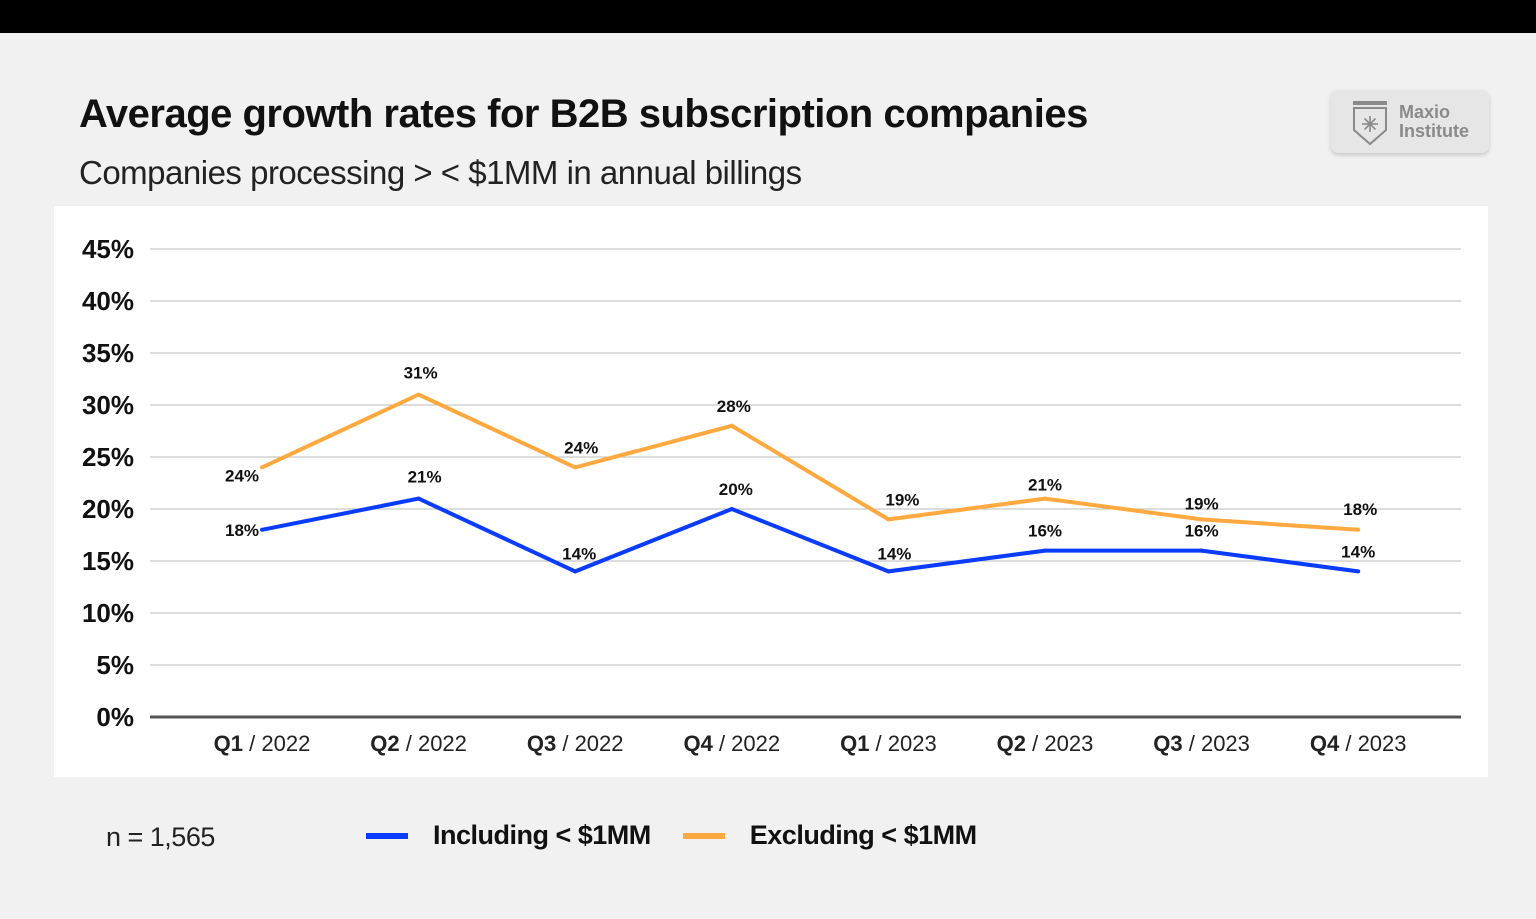 The height and width of the screenshot is (919, 1536). I want to click on logo-text: Maxio Institute, so click(1434, 122).